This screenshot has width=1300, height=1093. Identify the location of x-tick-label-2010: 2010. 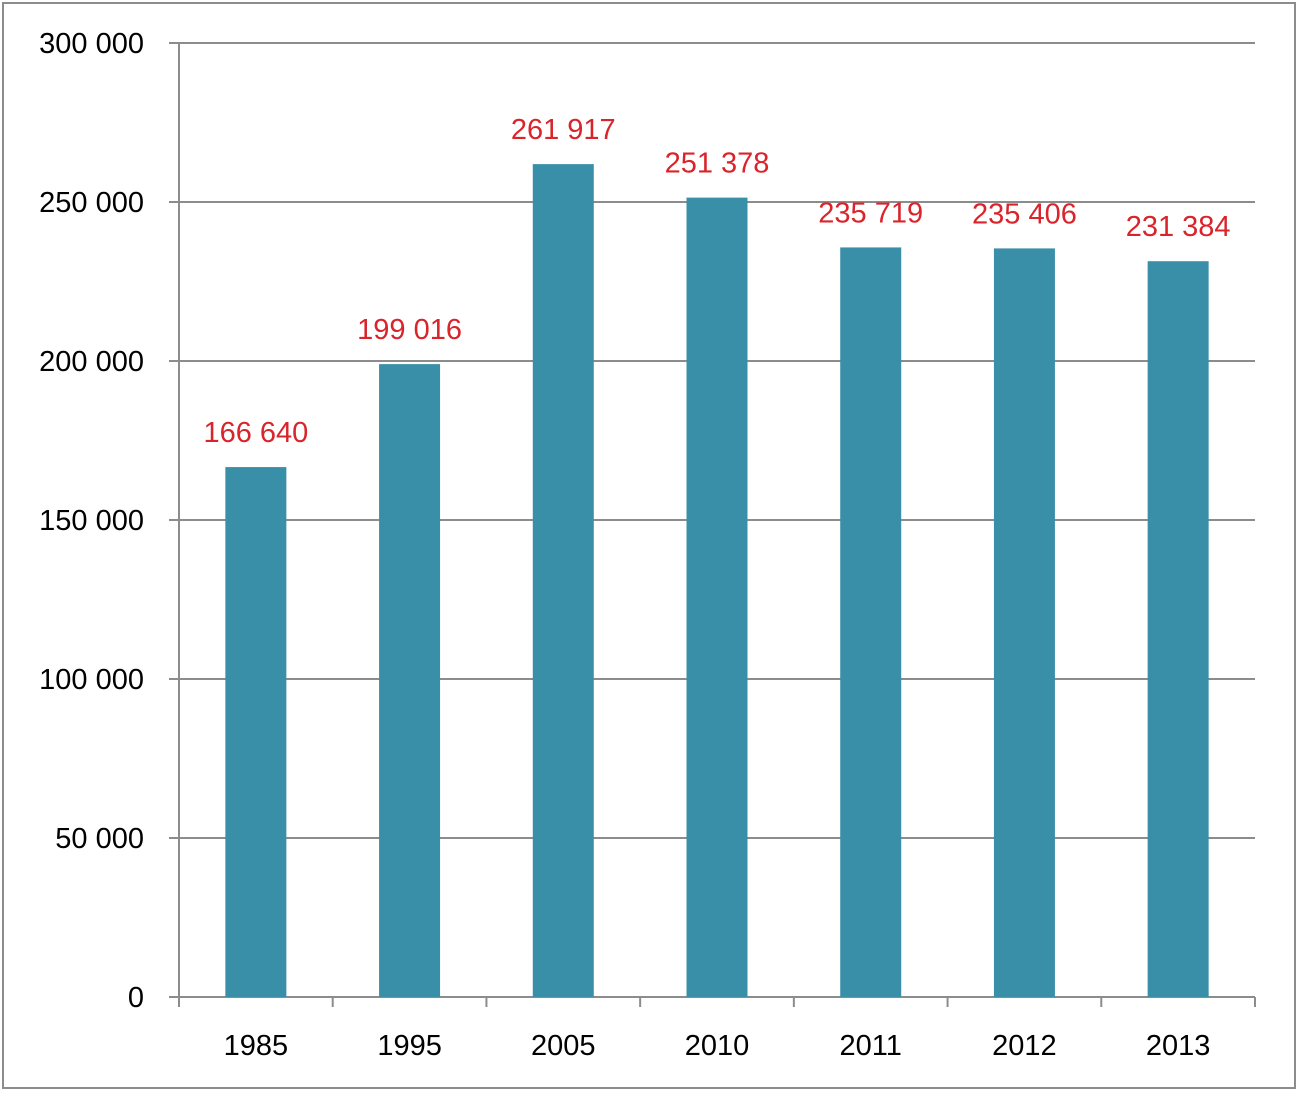
(717, 1046).